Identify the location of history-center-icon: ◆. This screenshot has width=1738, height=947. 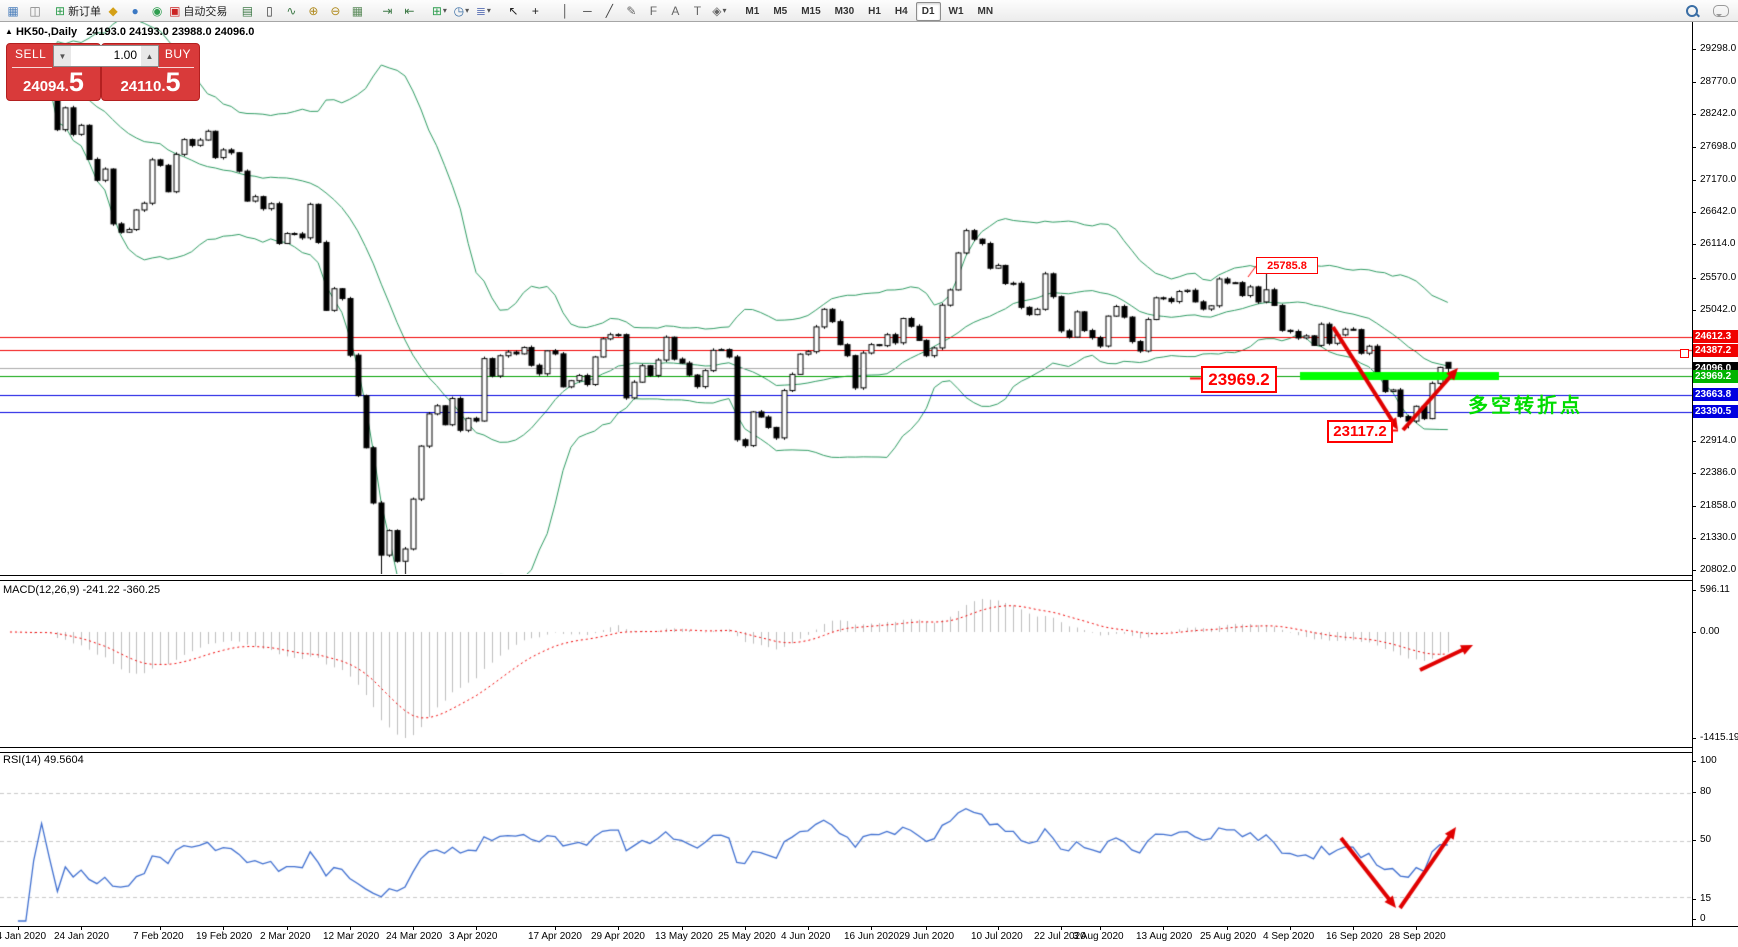
(113, 10).